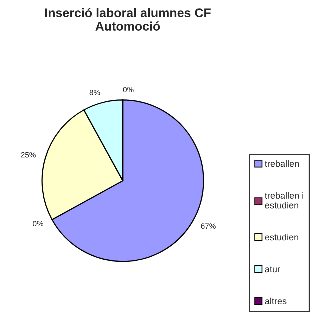  I want to click on chart-title: Inserció laboral alumnes CF Automoció, so click(128, 19).